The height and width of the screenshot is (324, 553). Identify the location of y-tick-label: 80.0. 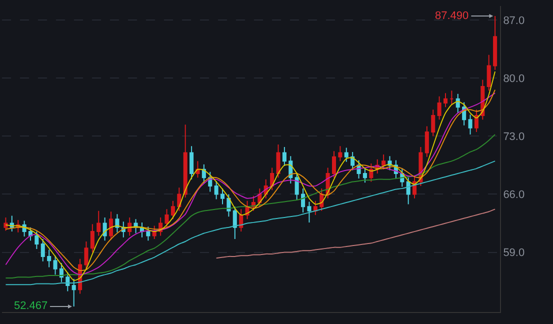
(514, 79).